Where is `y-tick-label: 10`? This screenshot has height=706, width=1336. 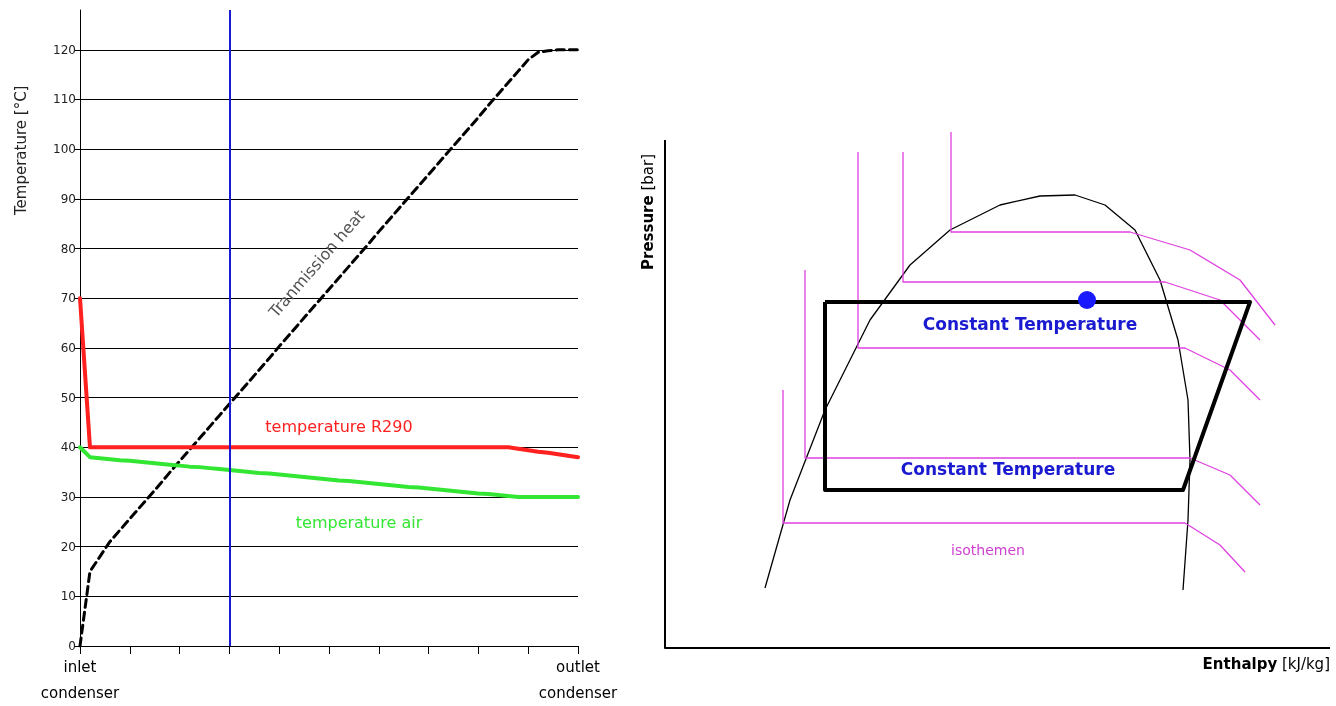
y-tick-label: 10 is located at coordinates (68, 596).